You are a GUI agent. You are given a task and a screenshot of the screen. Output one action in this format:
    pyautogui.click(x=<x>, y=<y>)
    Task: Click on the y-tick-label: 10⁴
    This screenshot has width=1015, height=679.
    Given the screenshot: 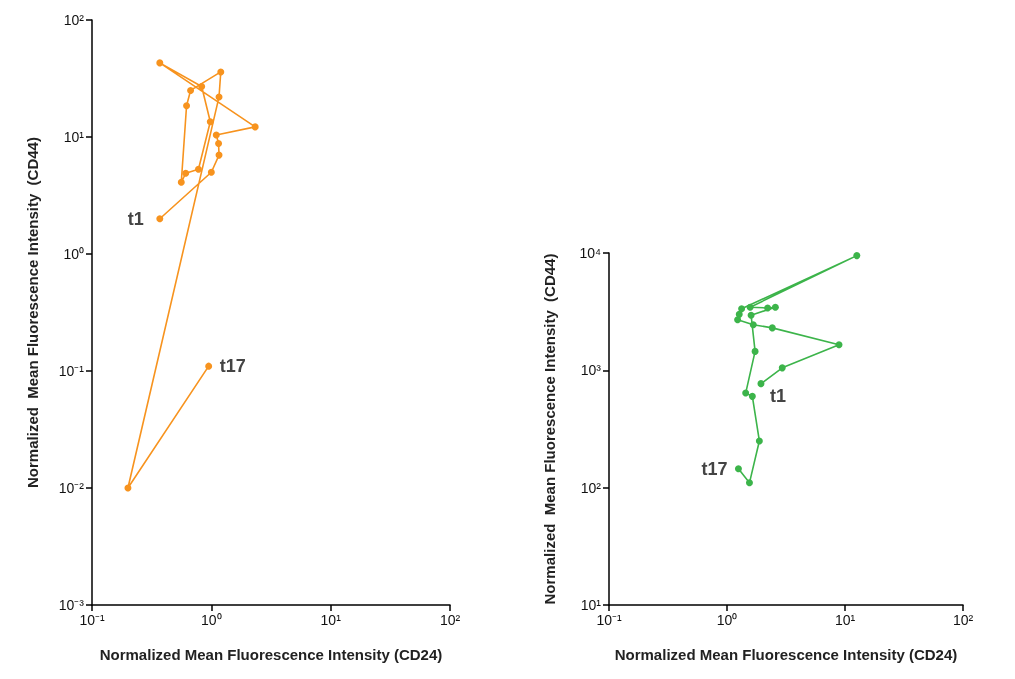 What is the action you would take?
    pyautogui.click(x=590, y=253)
    